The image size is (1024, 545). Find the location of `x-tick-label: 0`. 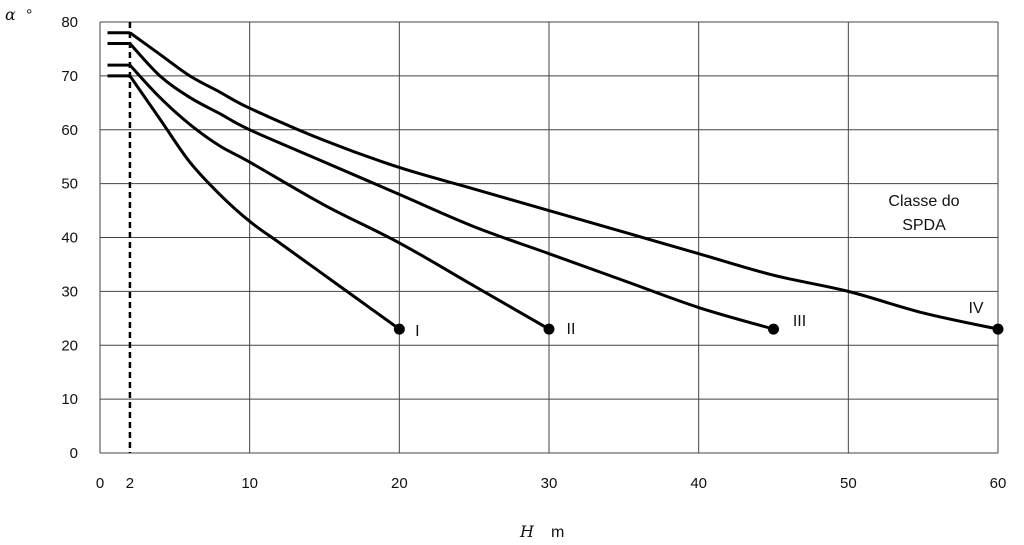

x-tick-label: 0 is located at coordinates (100, 483).